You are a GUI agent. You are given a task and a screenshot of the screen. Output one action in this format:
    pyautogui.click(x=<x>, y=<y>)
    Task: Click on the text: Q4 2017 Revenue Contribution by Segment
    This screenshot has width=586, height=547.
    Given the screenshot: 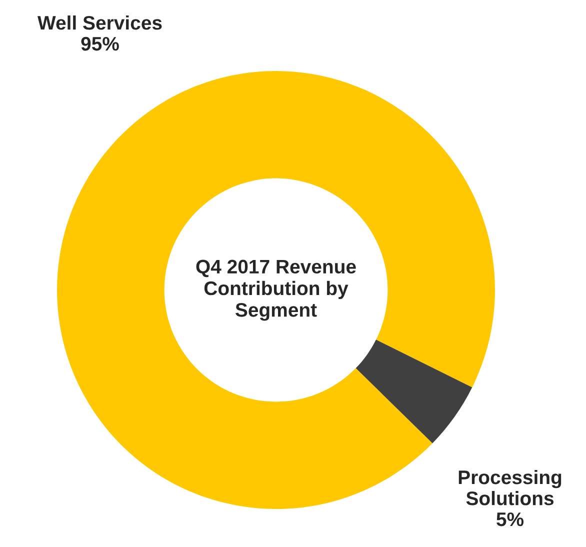 What is the action you would take?
    pyautogui.click(x=276, y=290)
    